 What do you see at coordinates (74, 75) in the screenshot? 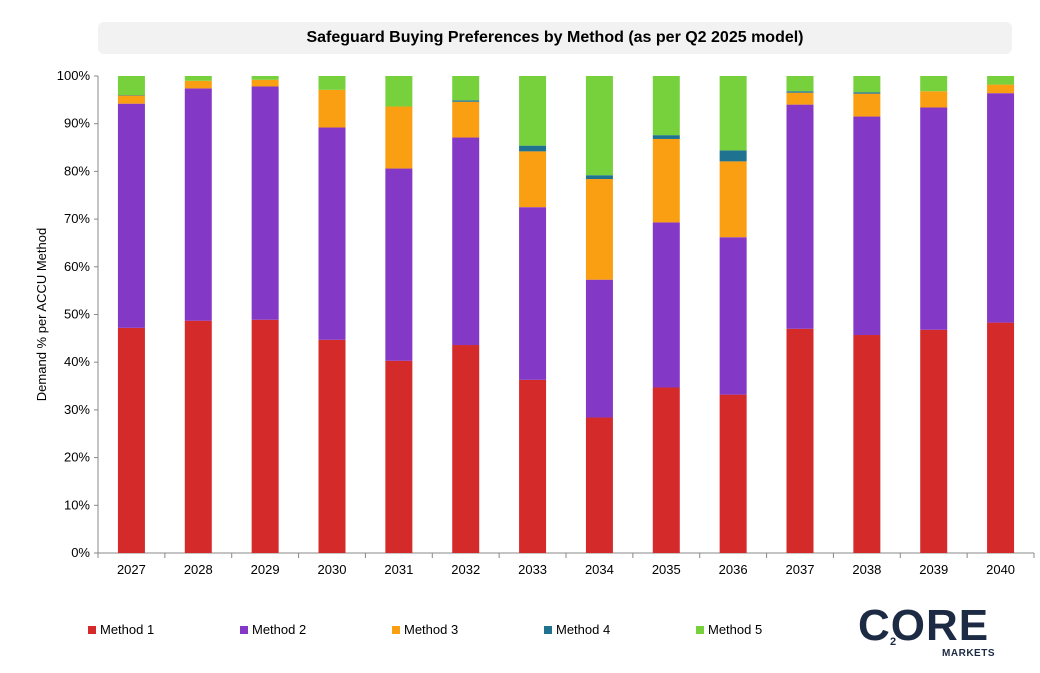
I see `y-tick-label: 100%` at bounding box center [74, 75].